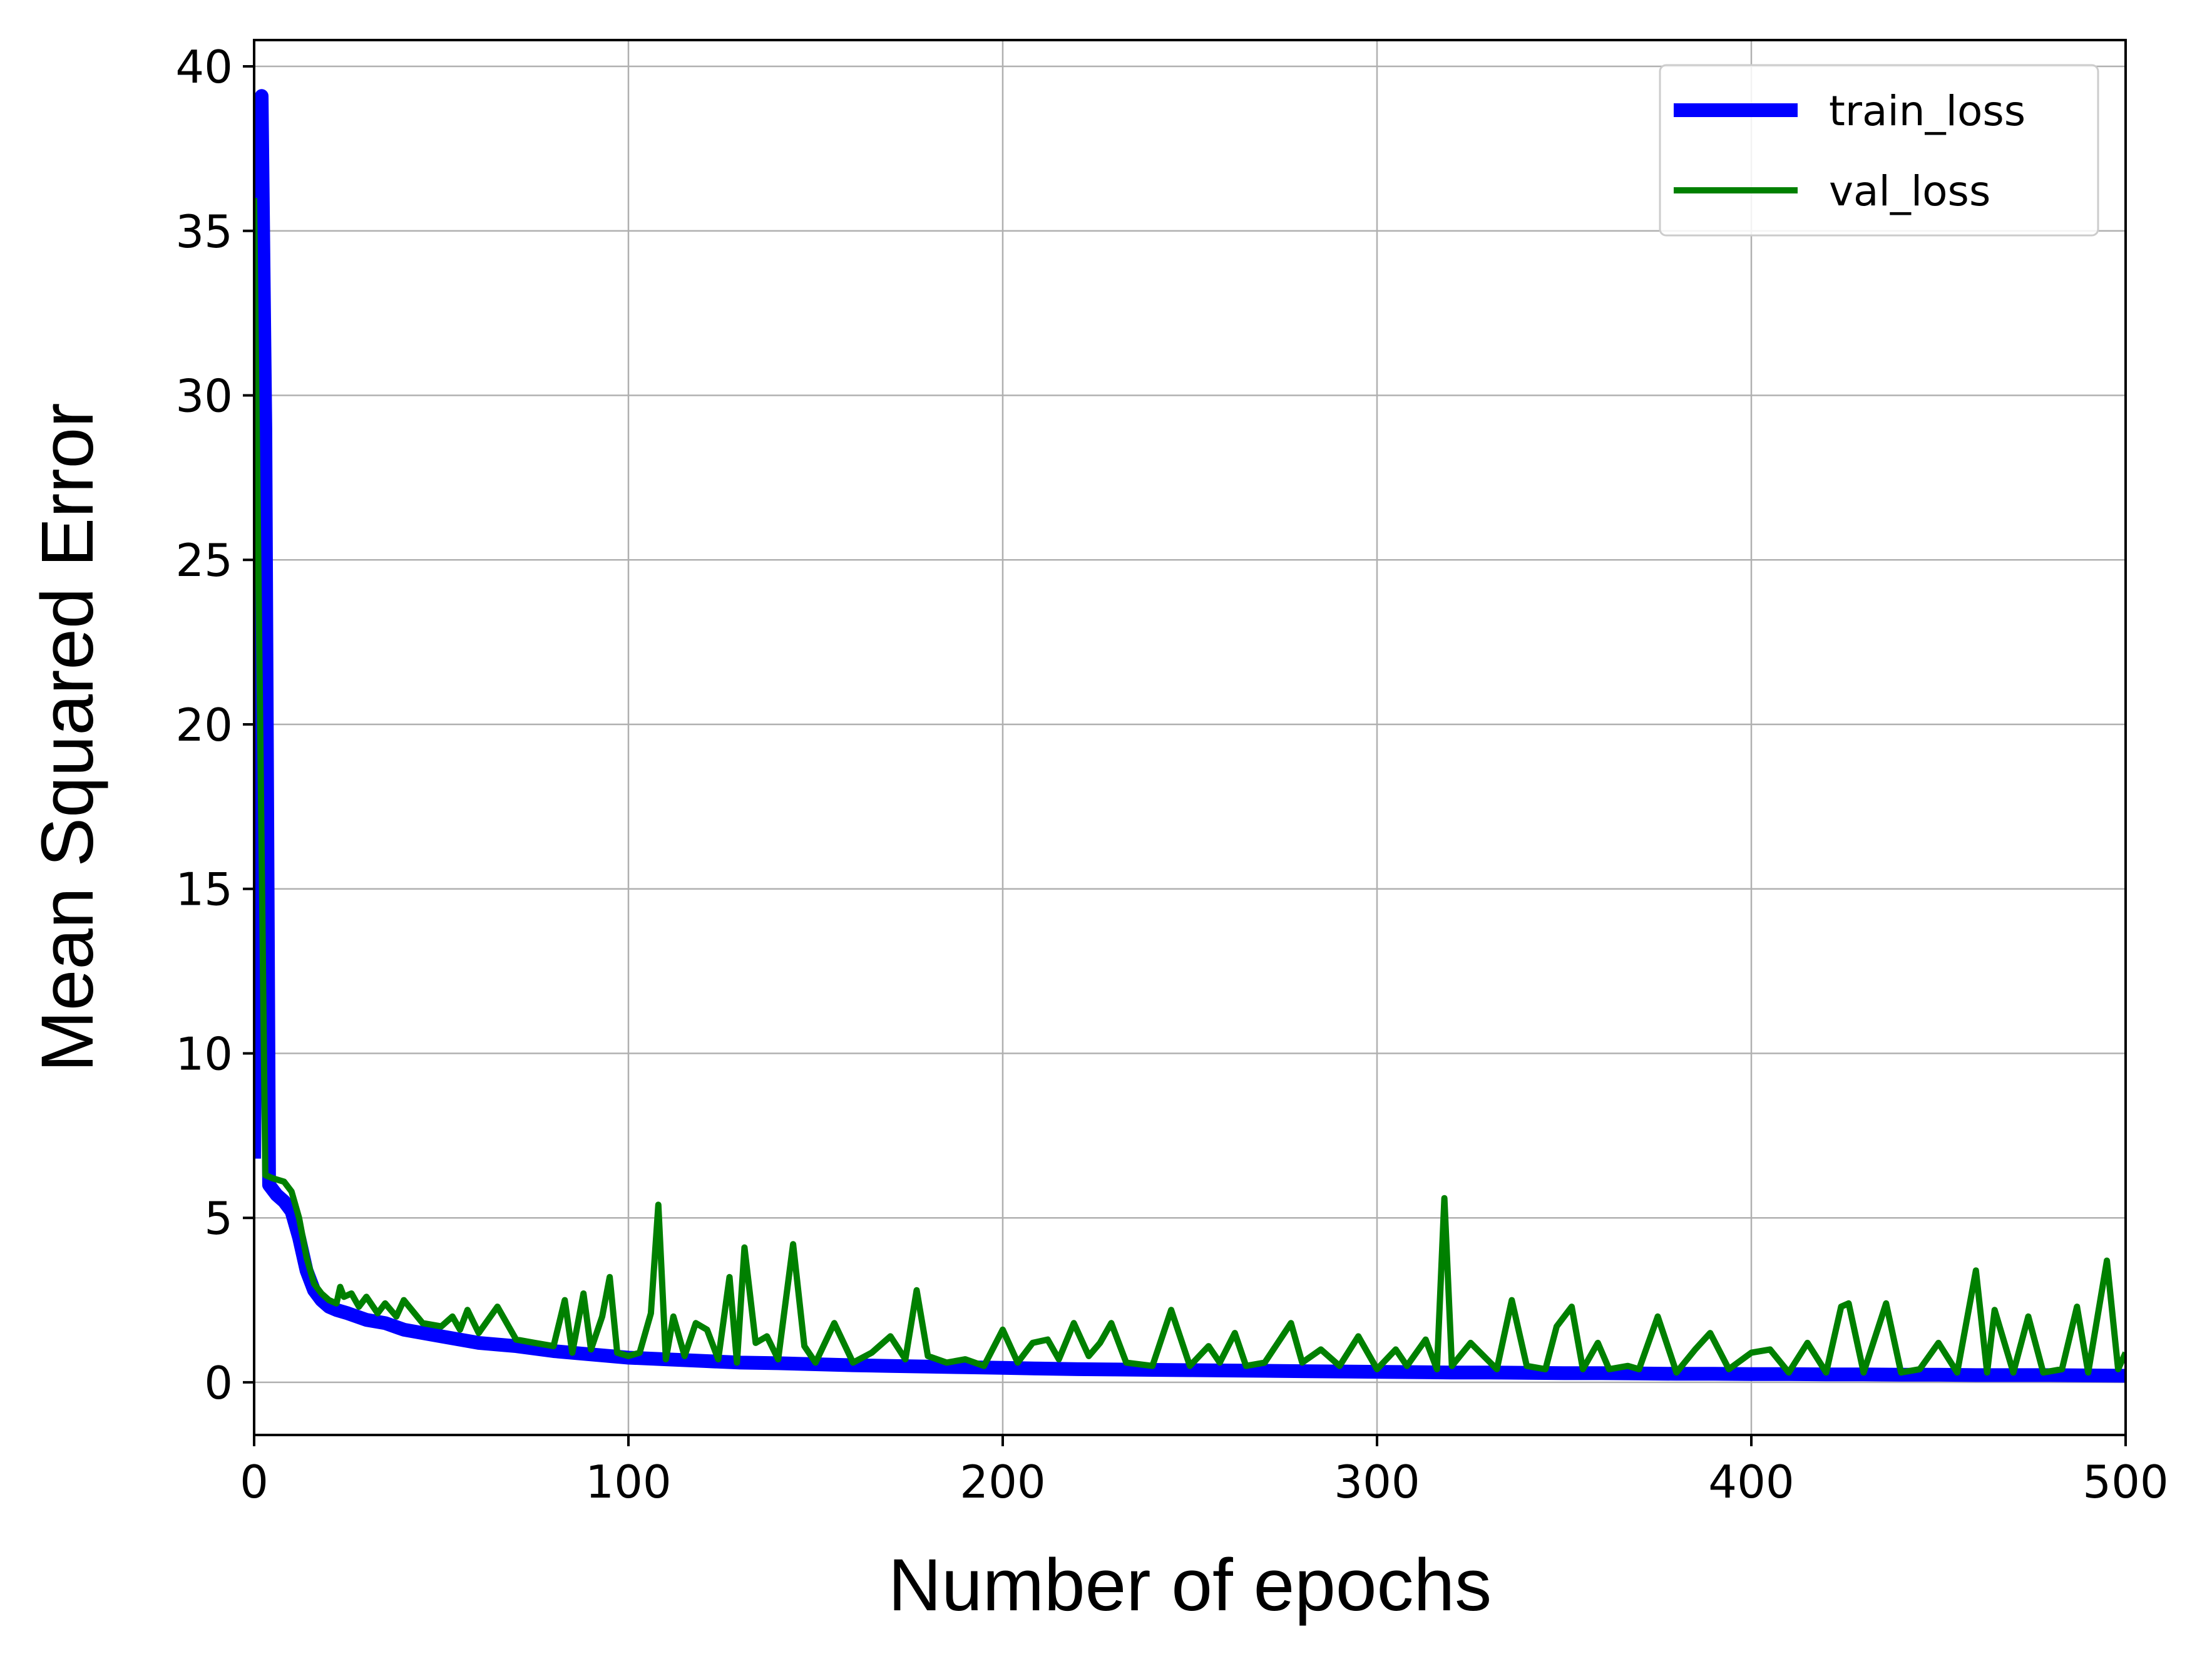 The width and height of the screenshot is (2212, 1661). What do you see at coordinates (1002, 1482) in the screenshot?
I see `x-tick-label: 200` at bounding box center [1002, 1482].